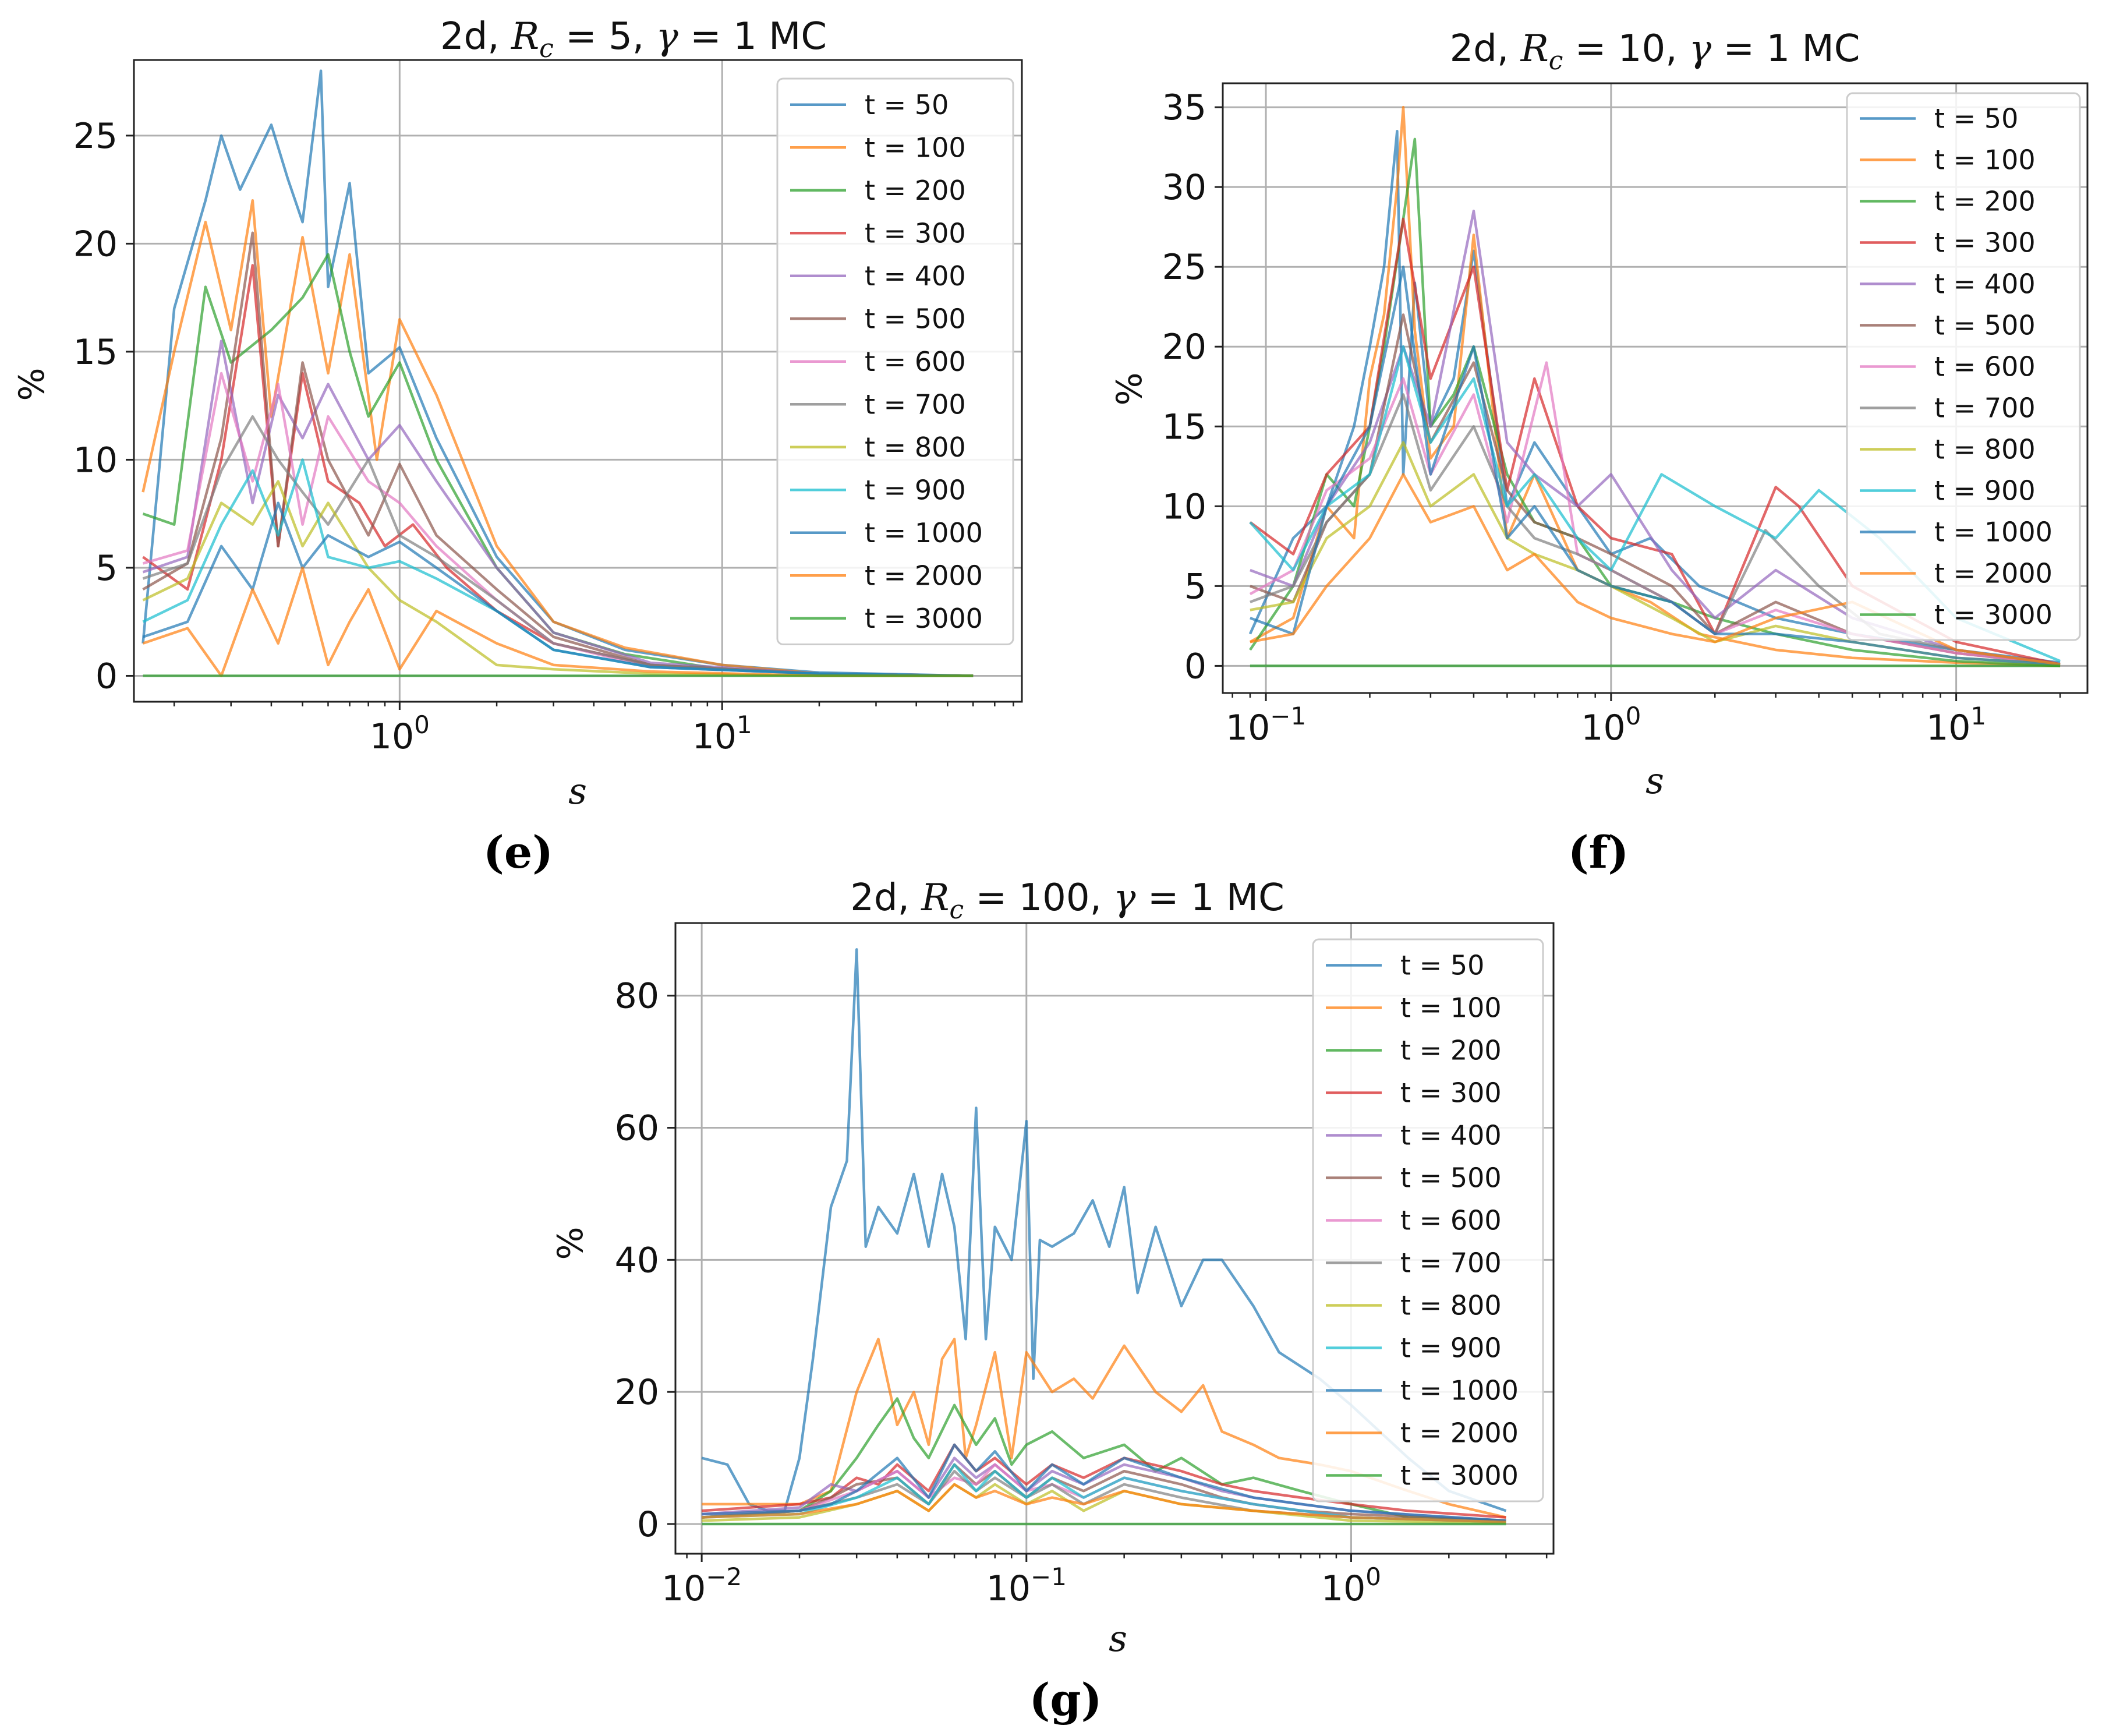 This screenshot has height=1736, width=2102. I want to click on panel-g-xtick-label-1: 10⁻¹, so click(1026, 1585).